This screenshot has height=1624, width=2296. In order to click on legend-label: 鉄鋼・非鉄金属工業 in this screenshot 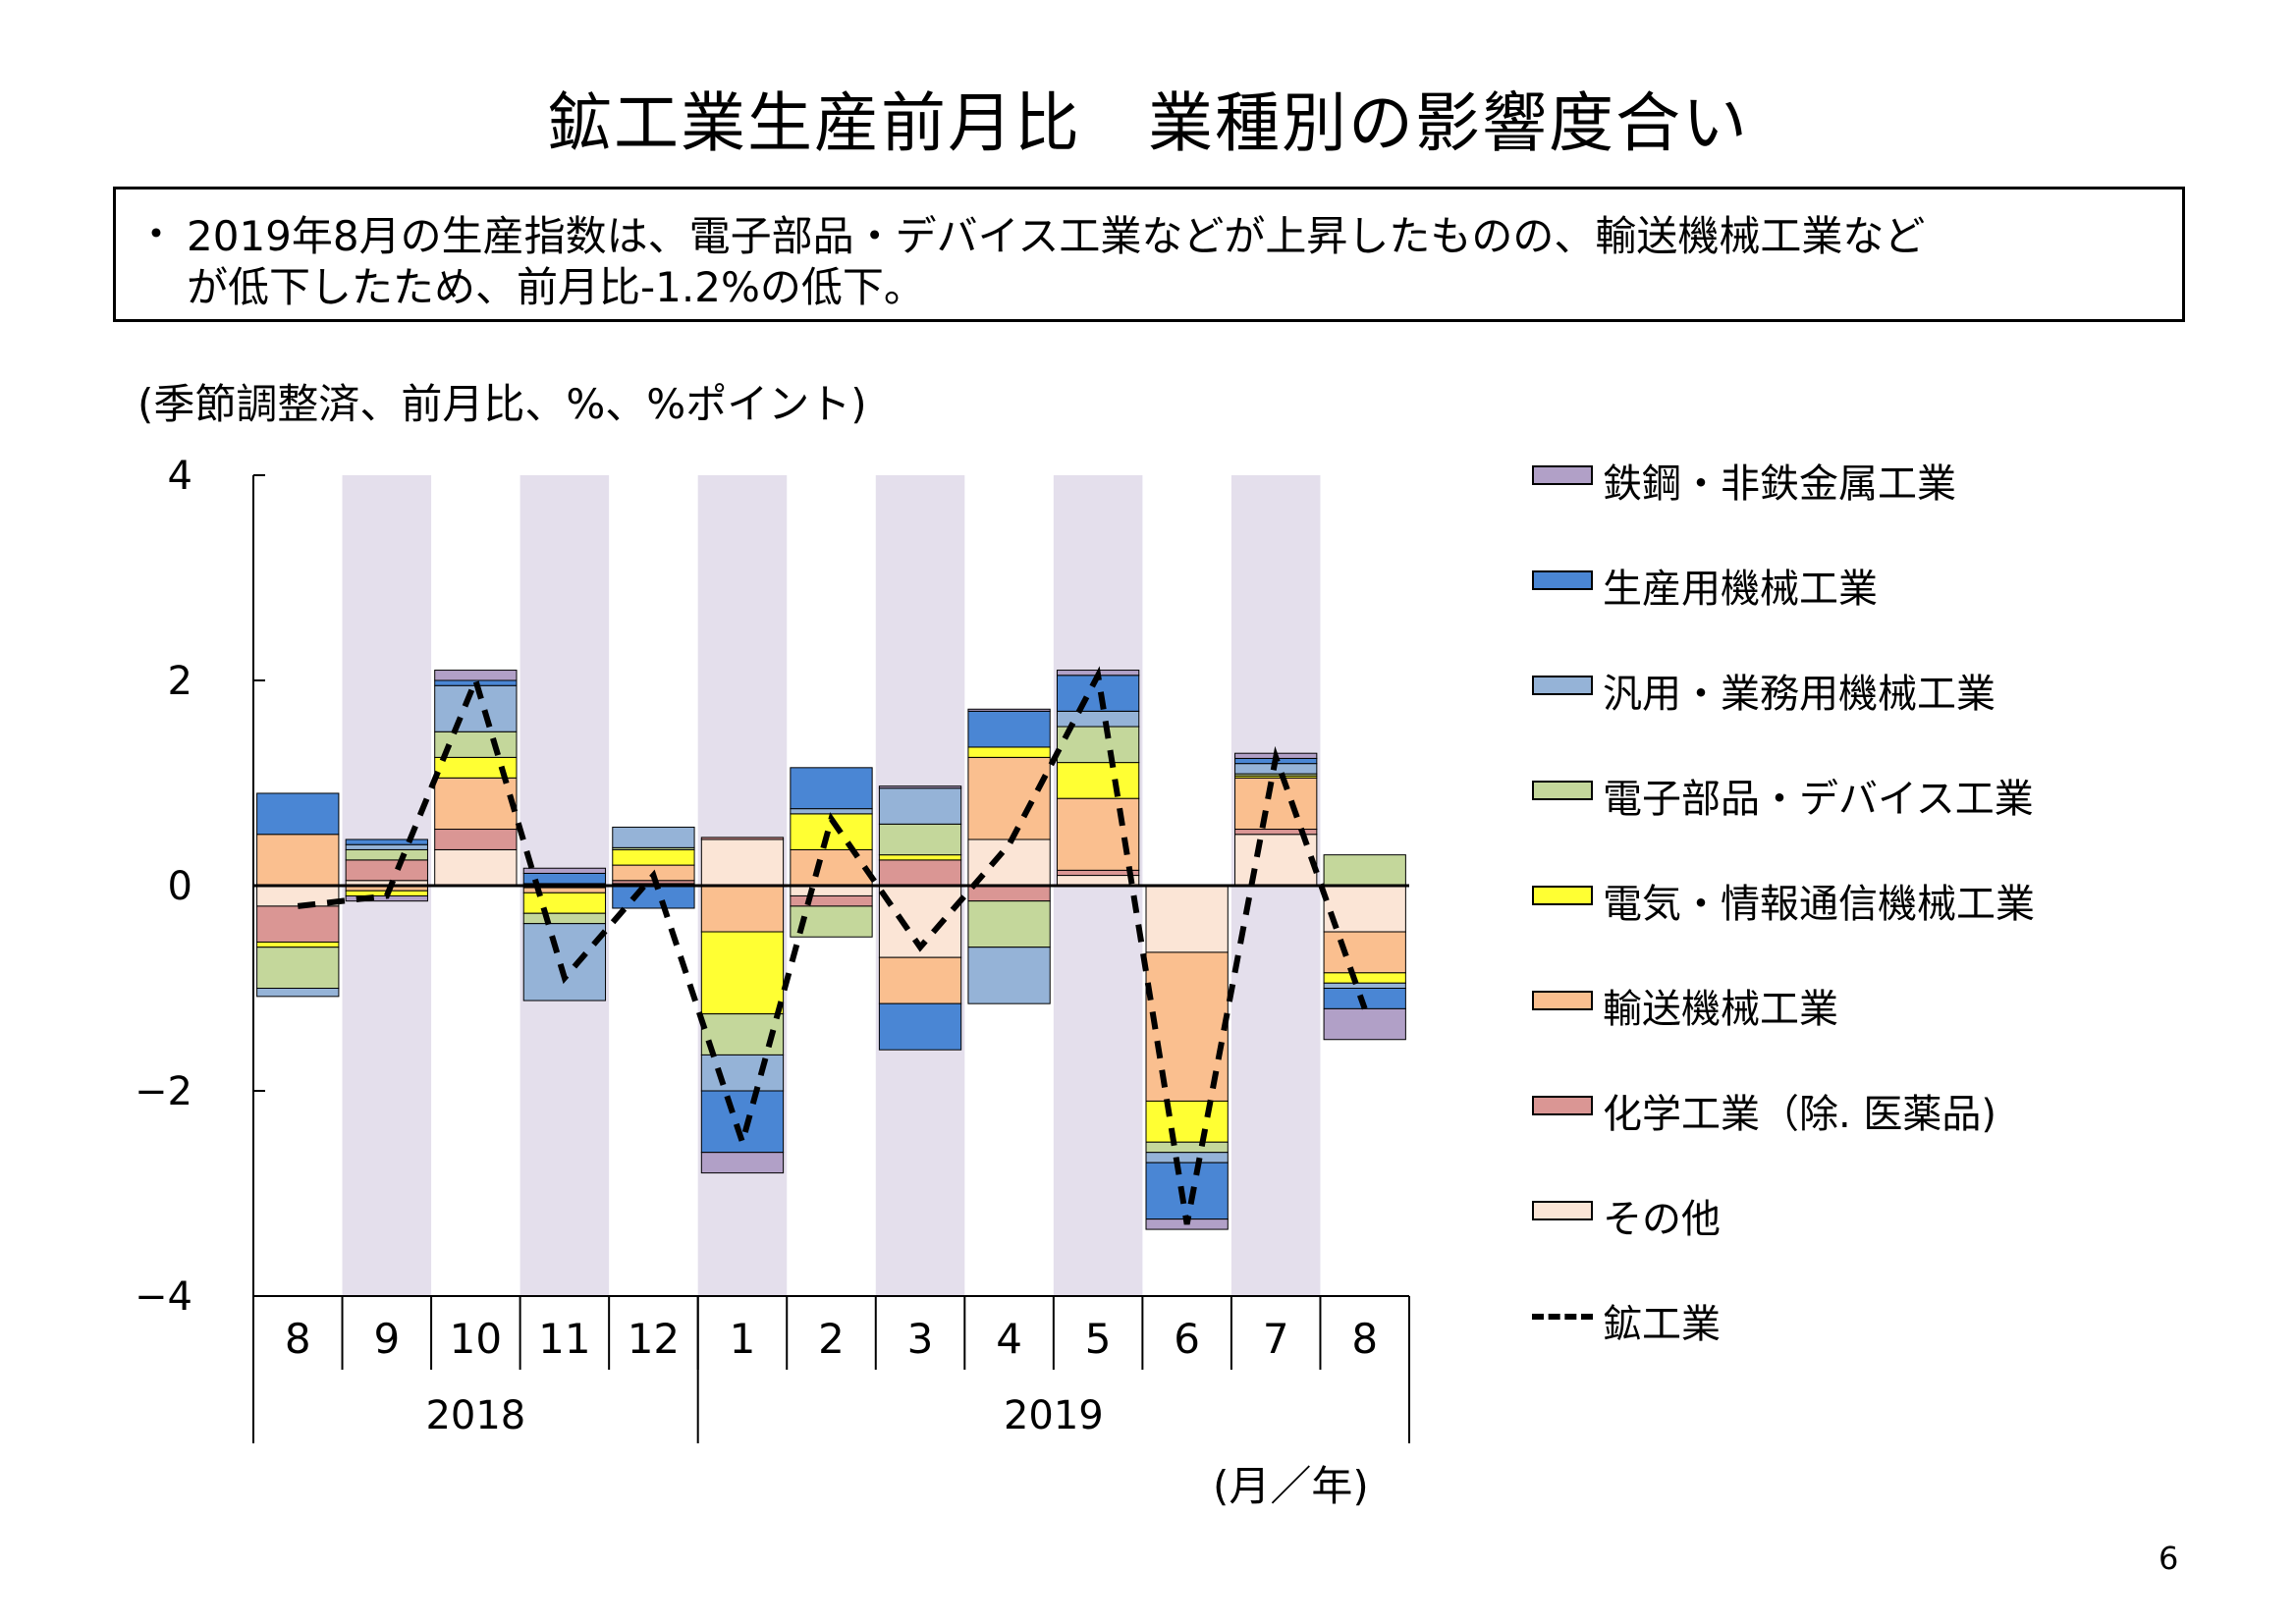, I will do `click(1779, 484)`.